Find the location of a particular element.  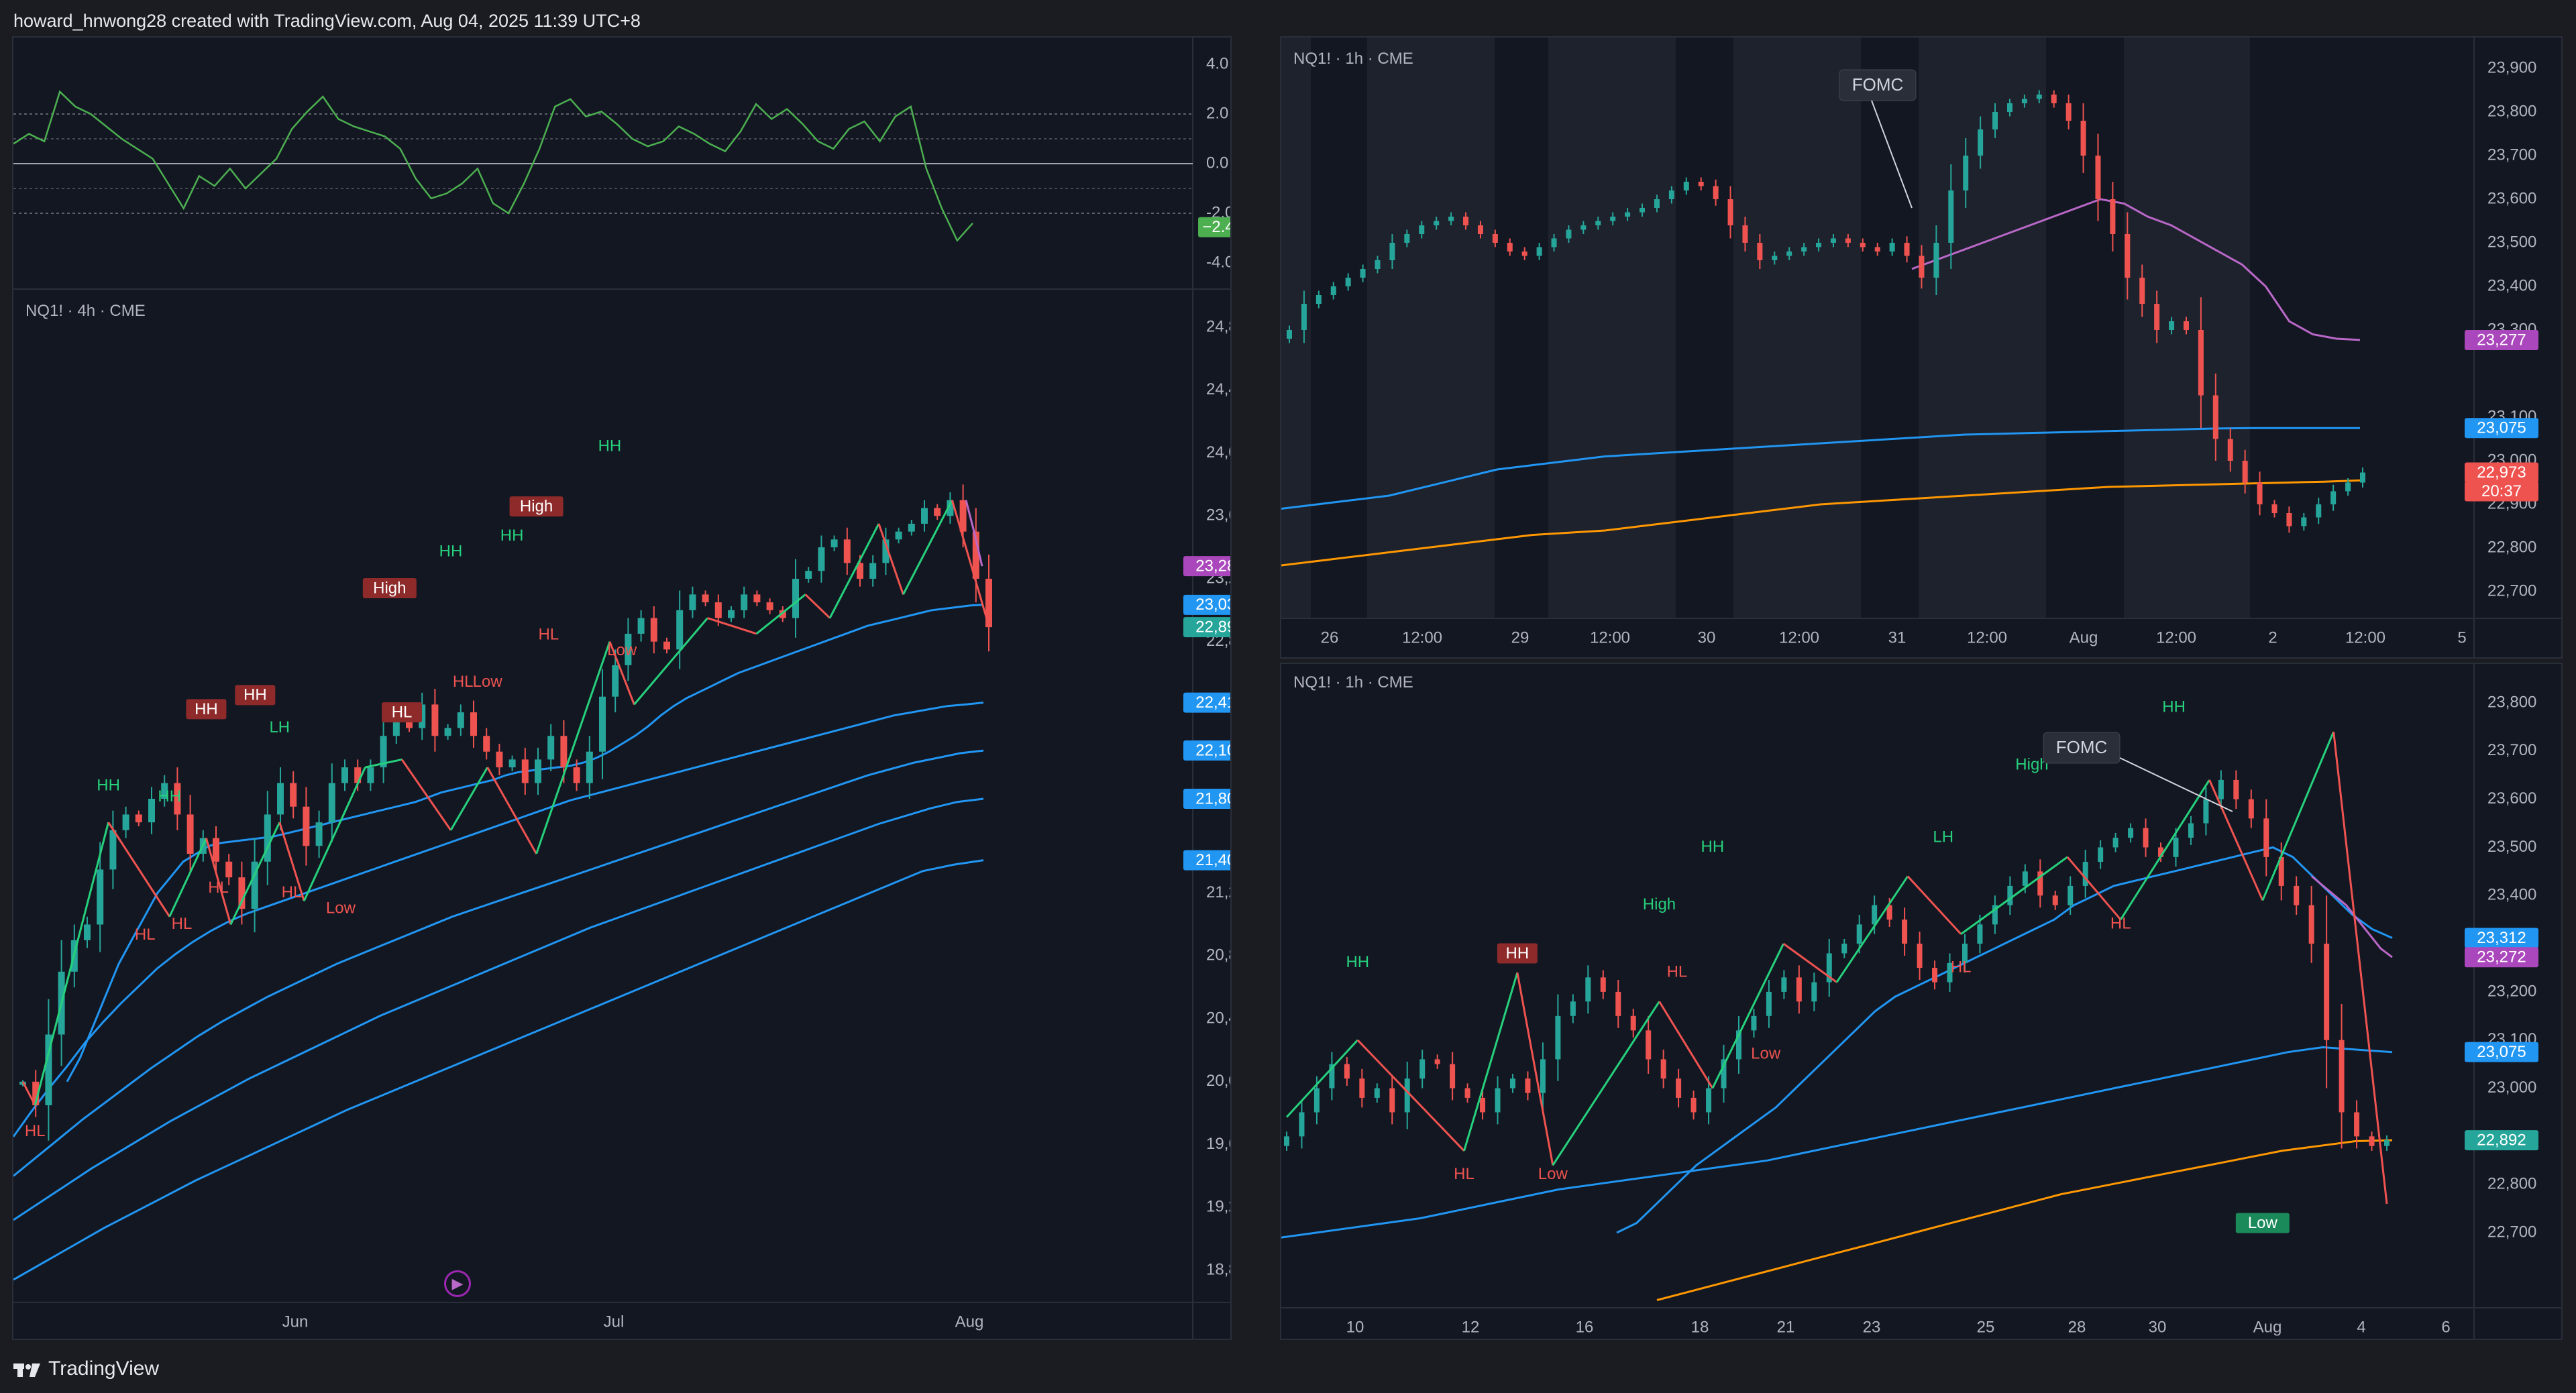

br-price-tag-bg is located at coordinates (2501, 958).